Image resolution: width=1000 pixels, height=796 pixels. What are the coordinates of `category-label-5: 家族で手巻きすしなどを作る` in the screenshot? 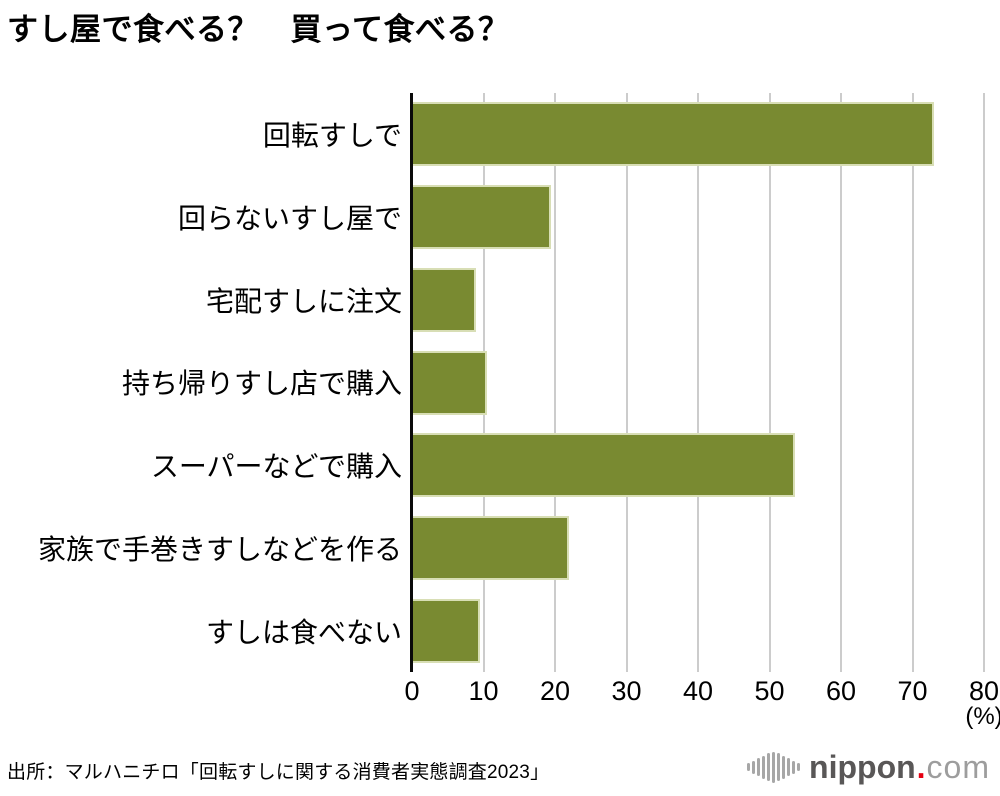 It's located at (219, 549).